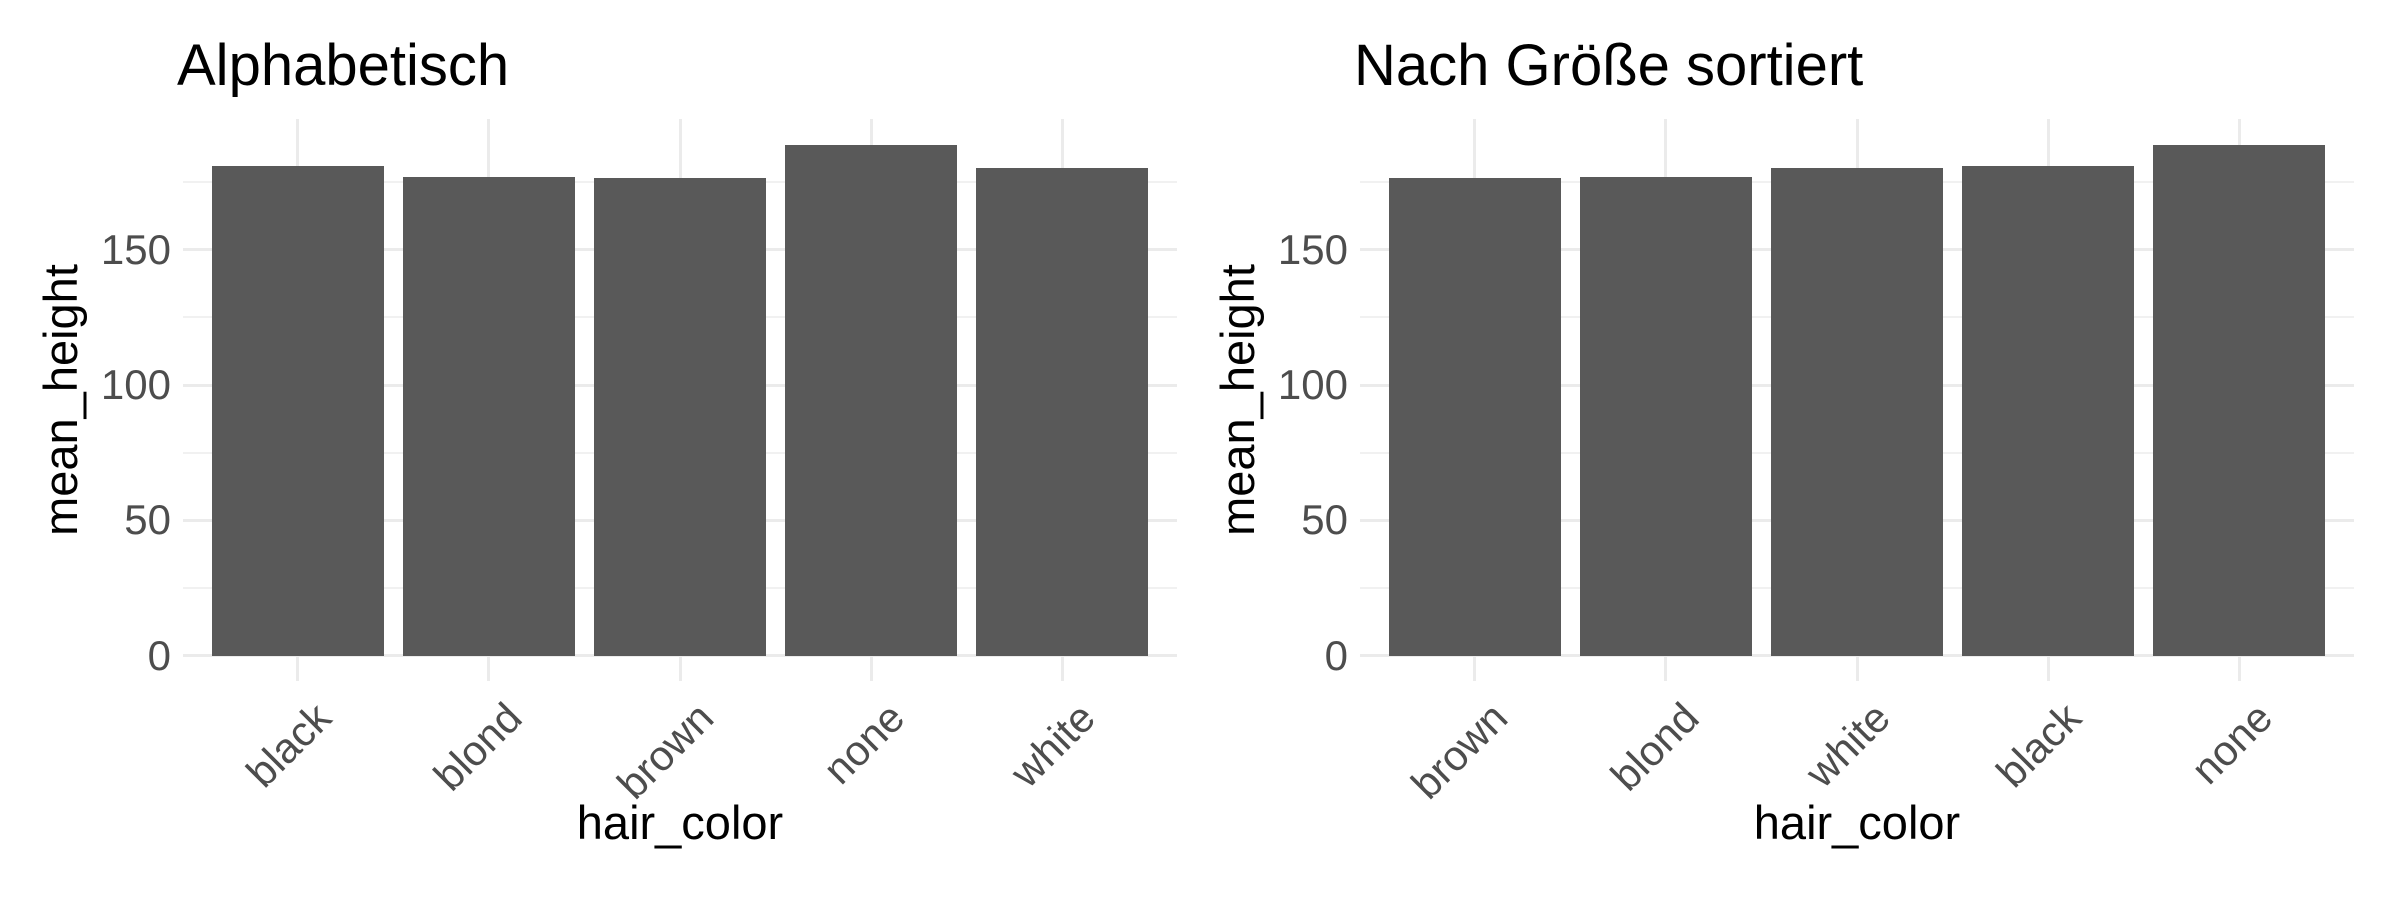  I want to click on x-tick-label: brown, so click(1459, 750).